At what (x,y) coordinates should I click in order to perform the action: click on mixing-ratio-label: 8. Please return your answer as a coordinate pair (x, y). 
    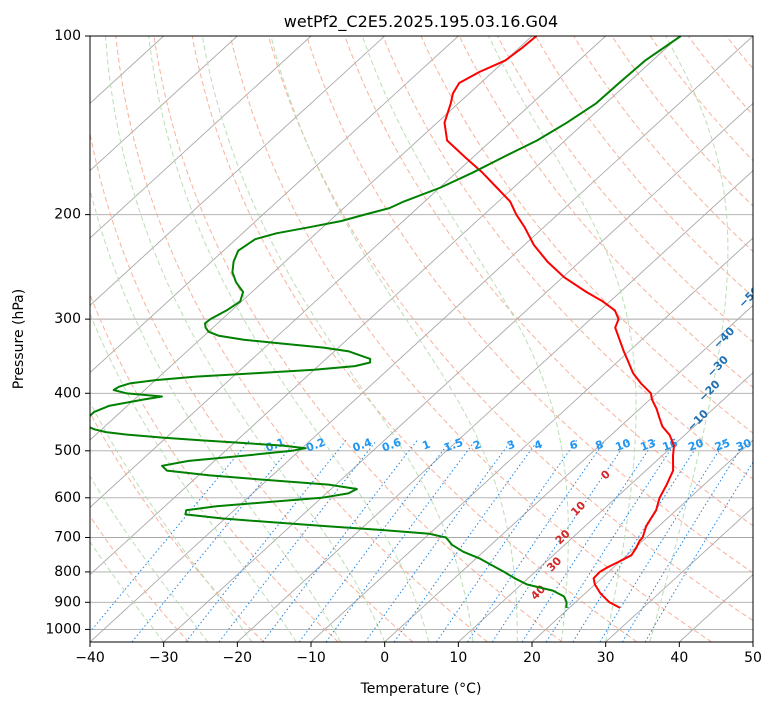
    Looking at the image, I should click on (600, 445).